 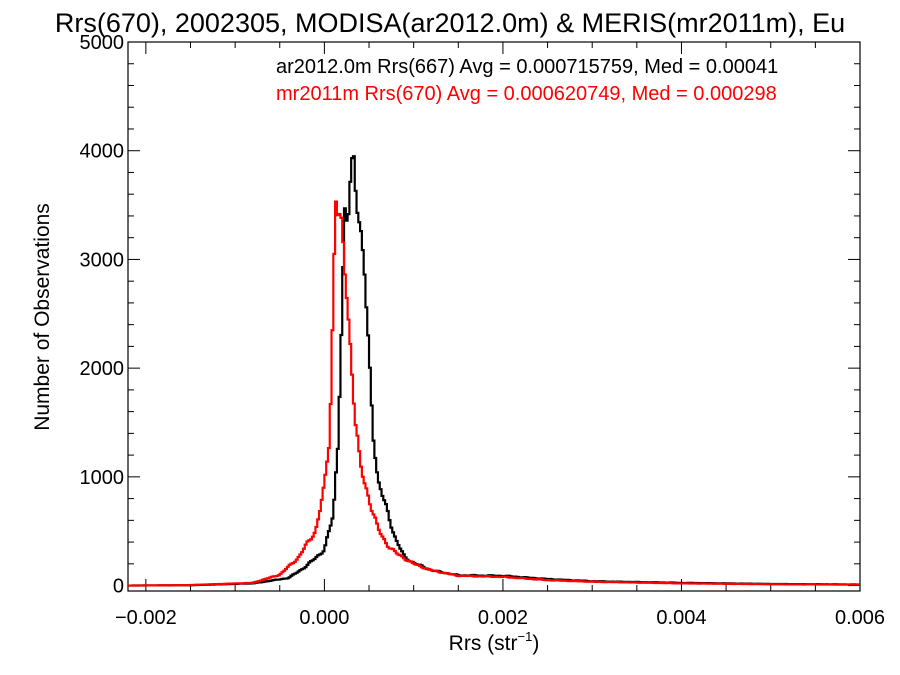 I want to click on y-tick-label: 5000, so click(x=102, y=43).